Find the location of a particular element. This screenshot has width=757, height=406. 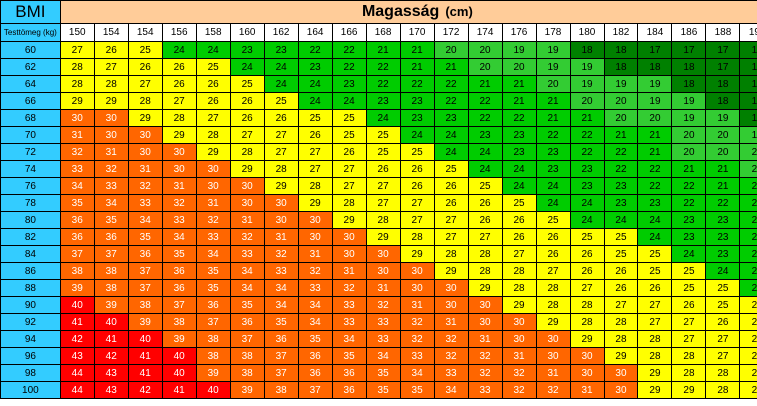

weight-cell: 76 is located at coordinates (30, 186).